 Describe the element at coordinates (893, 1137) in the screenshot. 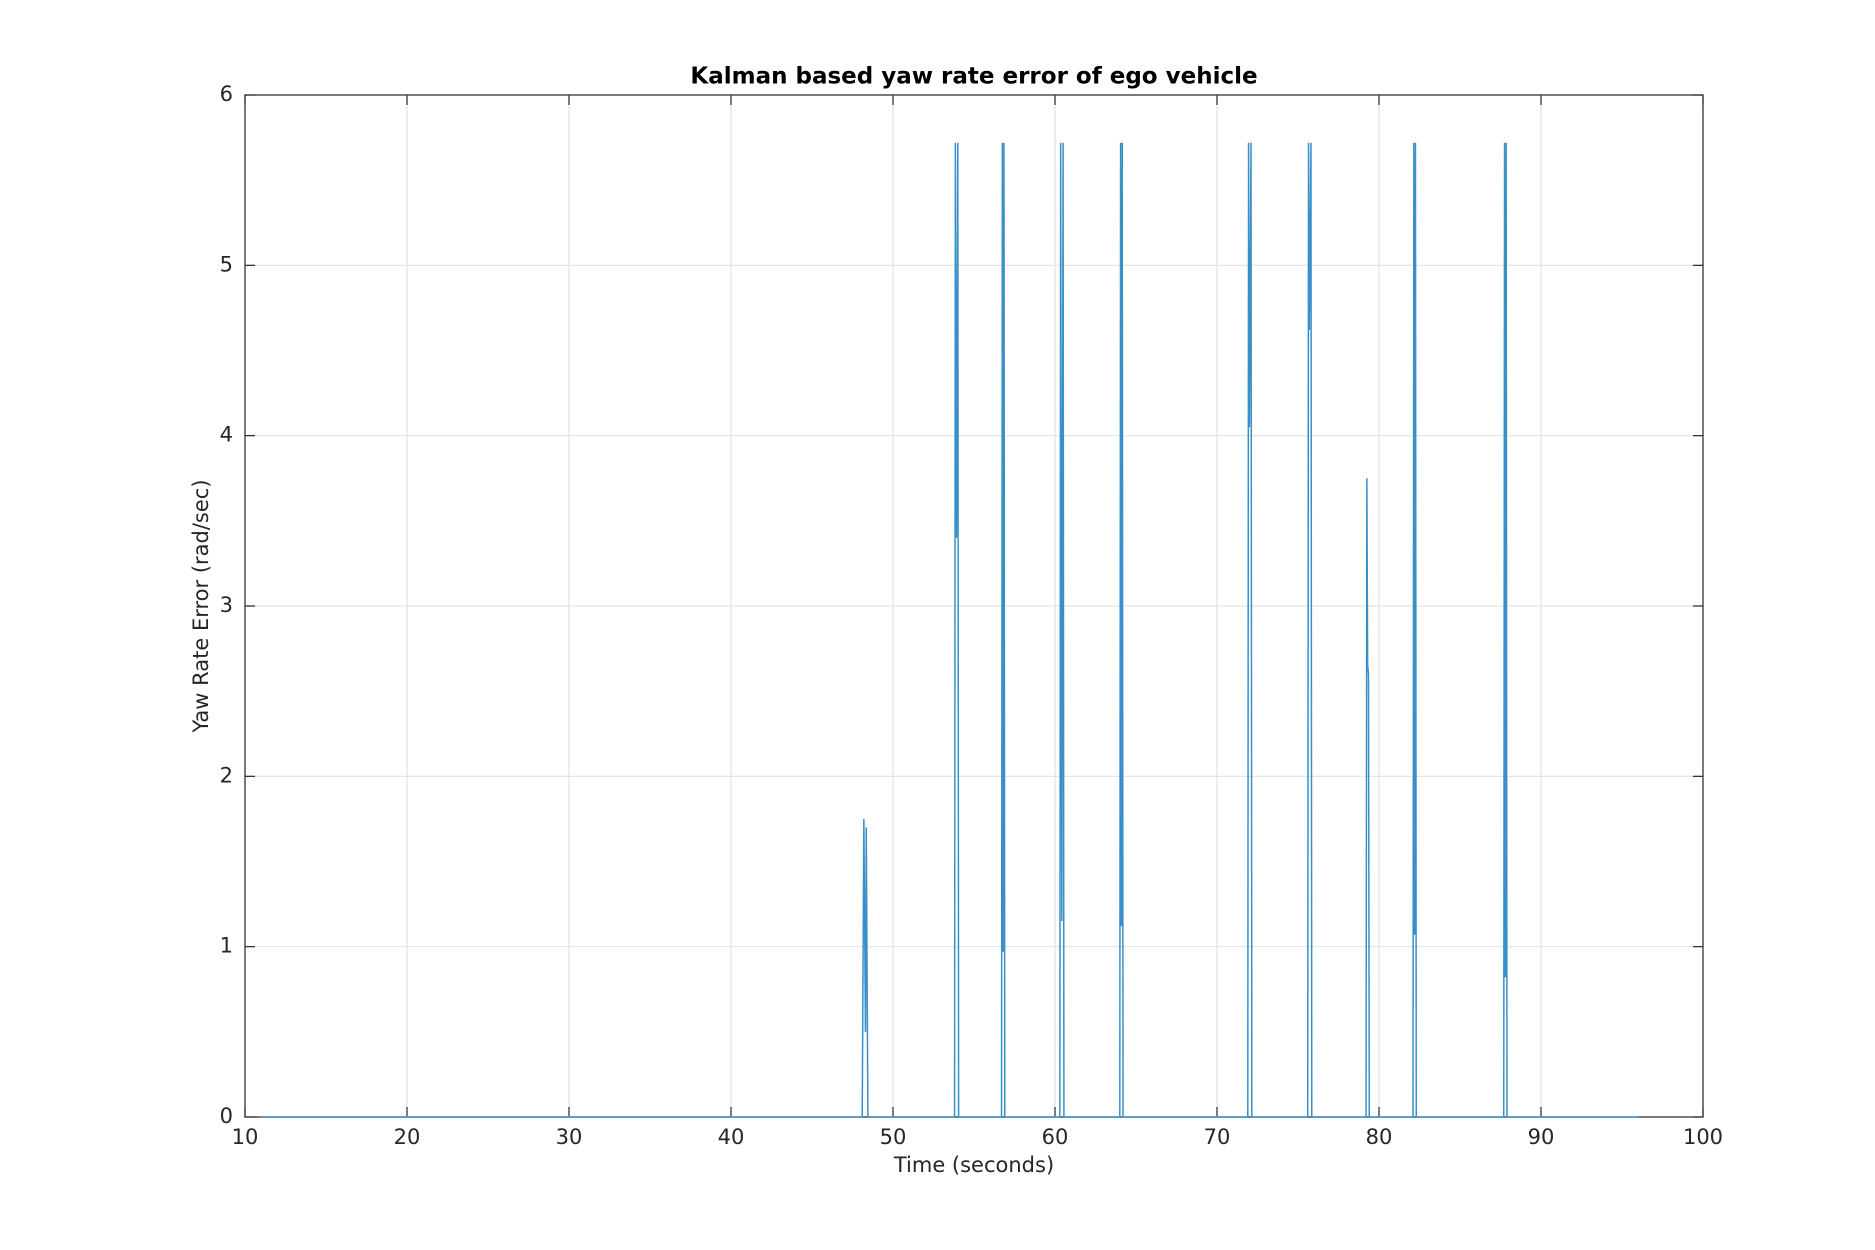

I see `x-tick-label: 50` at that location.